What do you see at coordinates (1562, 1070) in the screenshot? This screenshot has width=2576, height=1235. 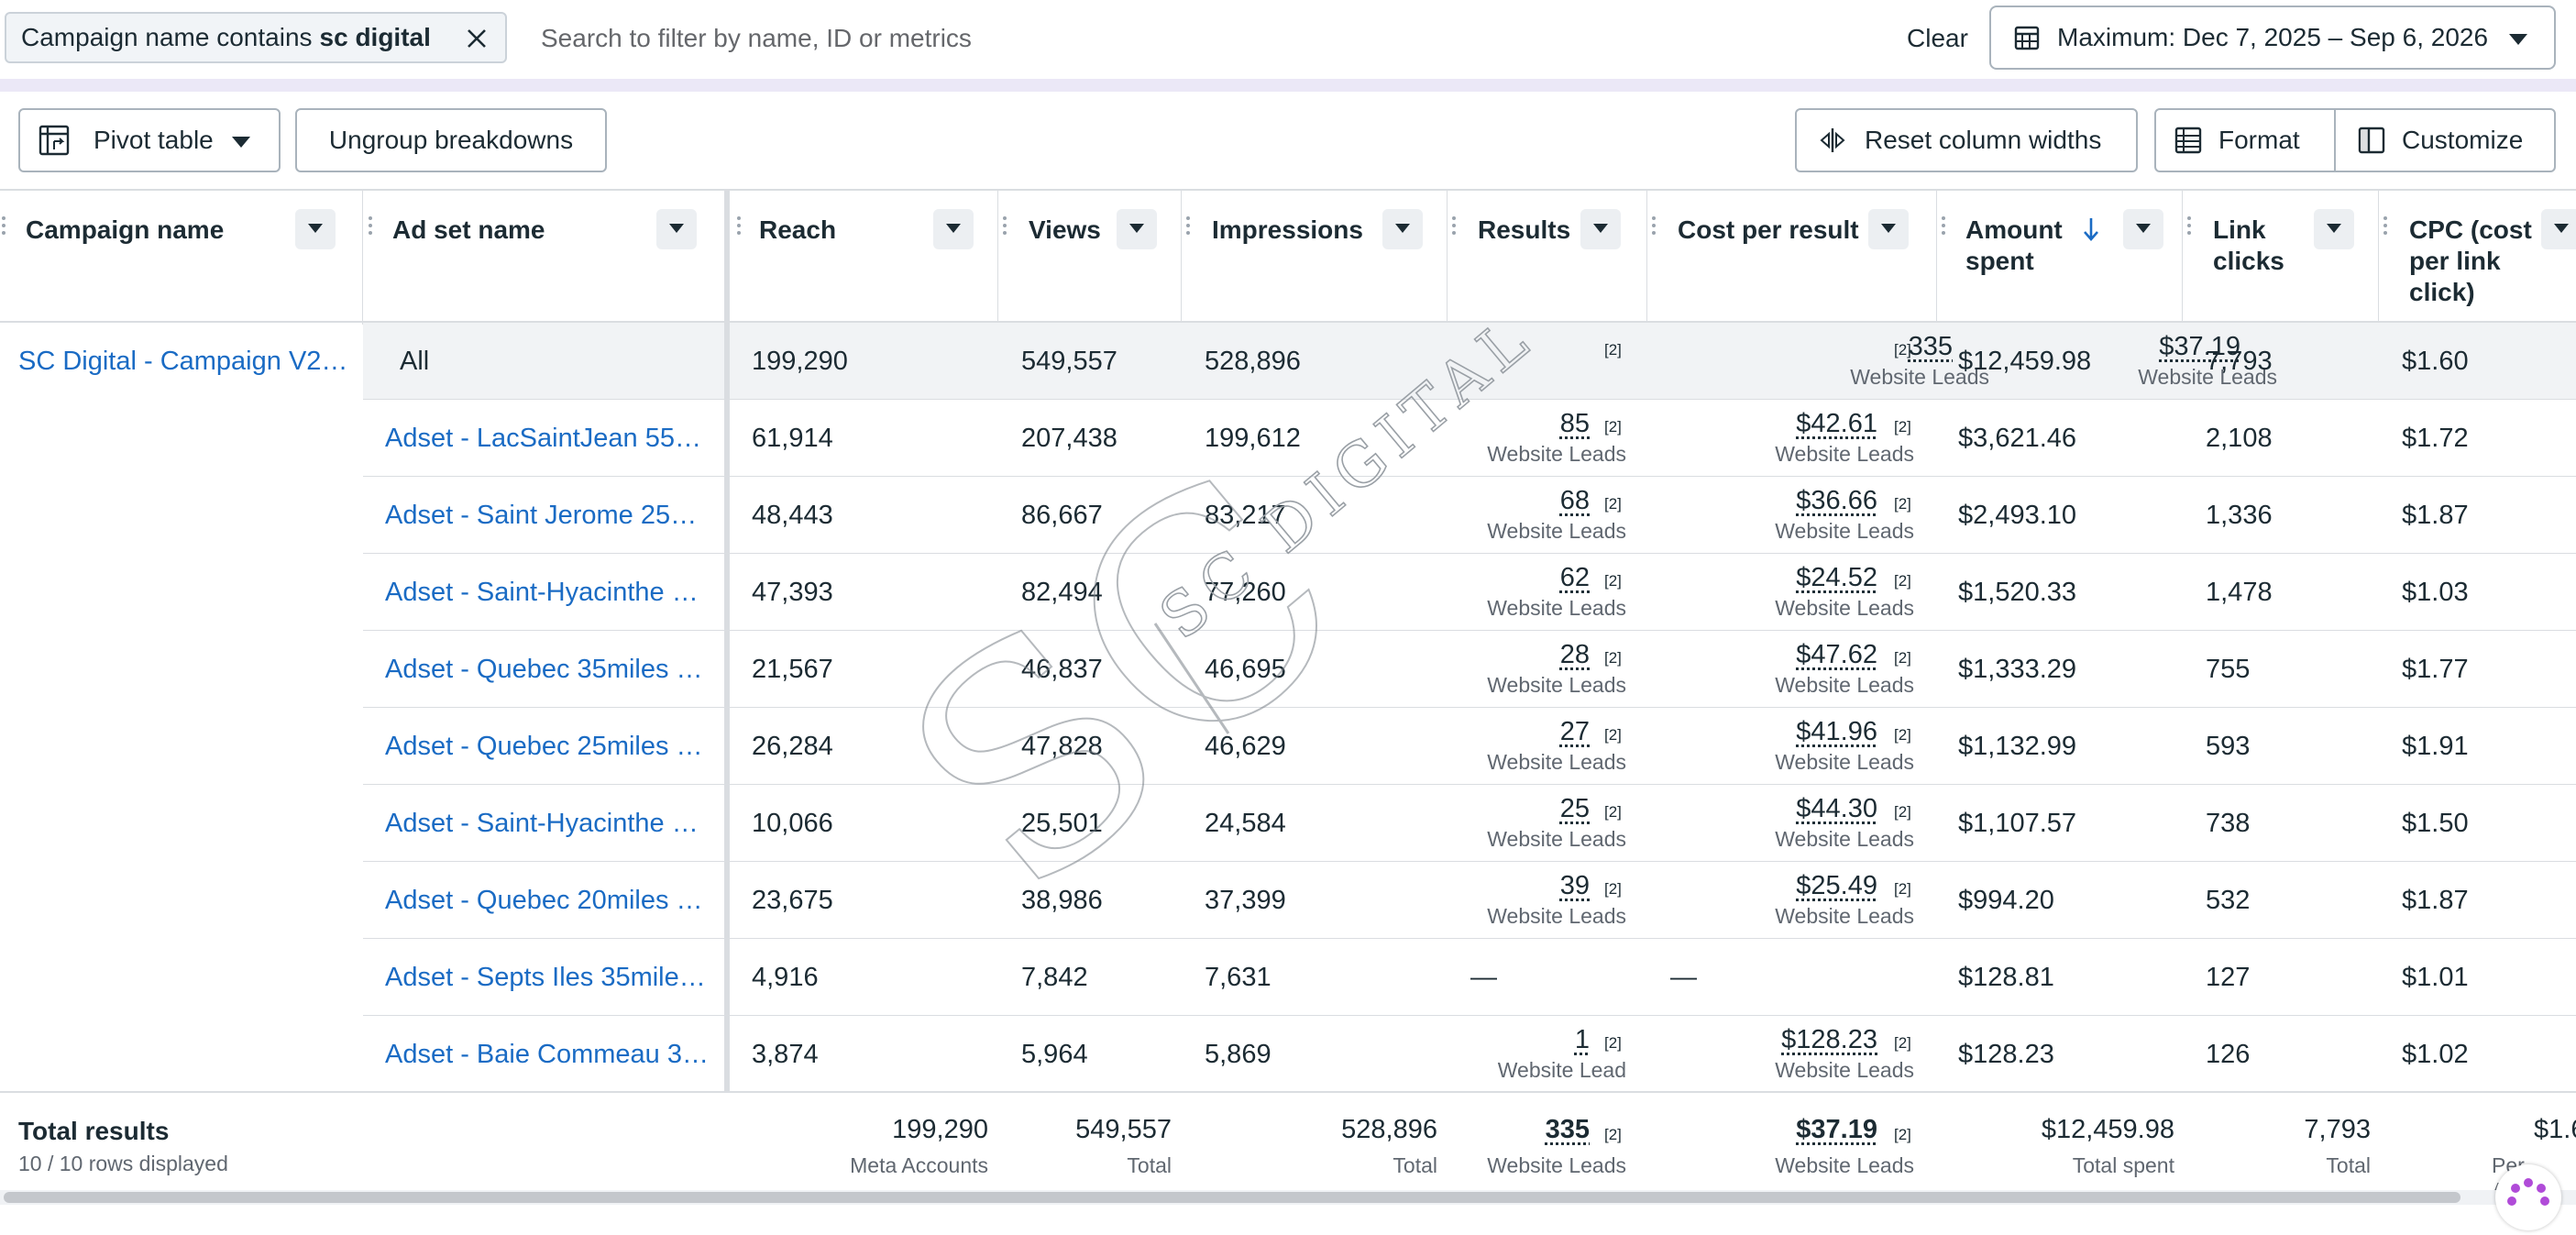 I see `results-type: Website Lead` at bounding box center [1562, 1070].